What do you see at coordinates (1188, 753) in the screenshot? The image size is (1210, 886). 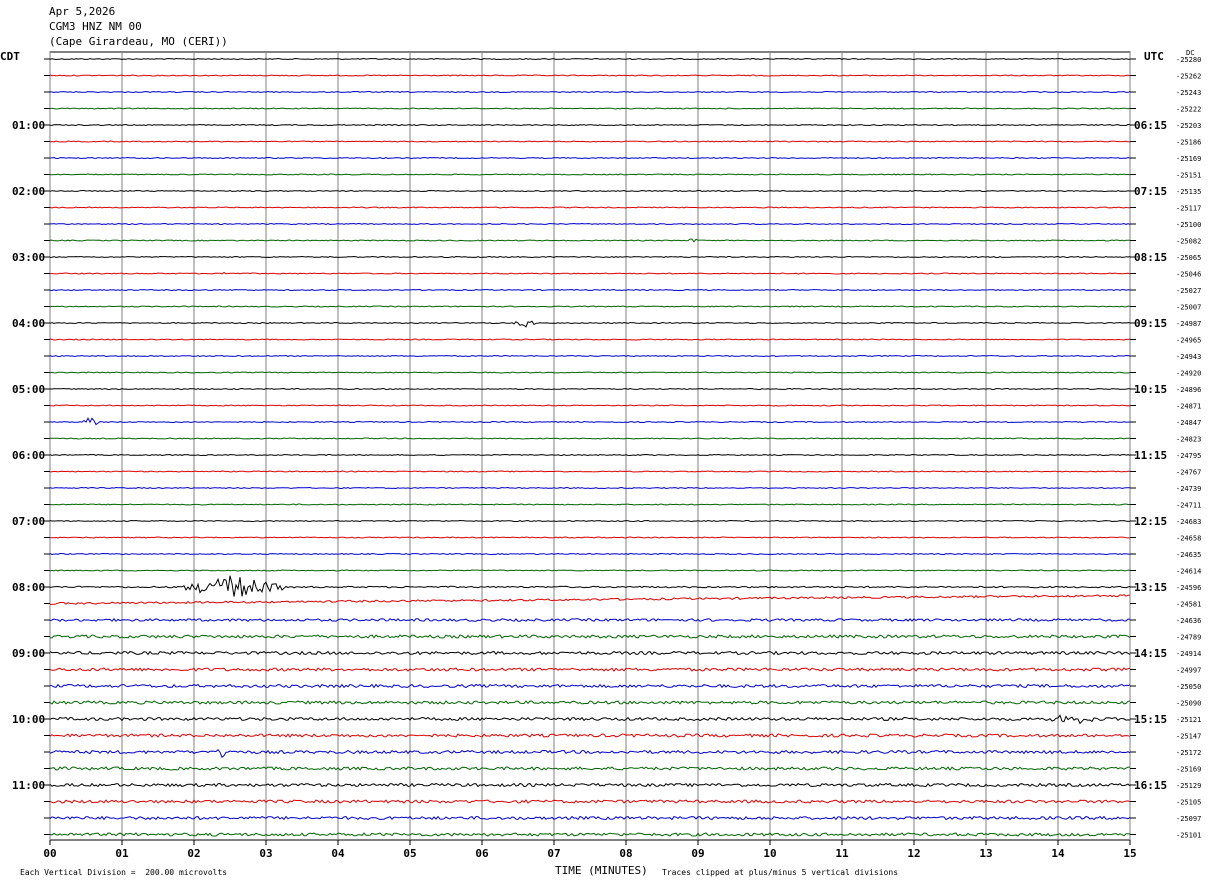 I see `dc-offset-42: -25172` at bounding box center [1188, 753].